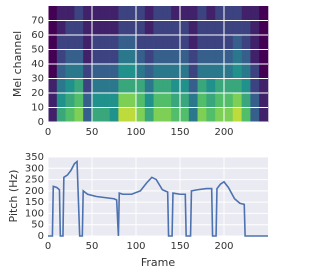 The height and width of the screenshot is (275, 320). What do you see at coordinates (17, 64) in the screenshot?
I see `y-axis-label: Mel channel` at bounding box center [17, 64].